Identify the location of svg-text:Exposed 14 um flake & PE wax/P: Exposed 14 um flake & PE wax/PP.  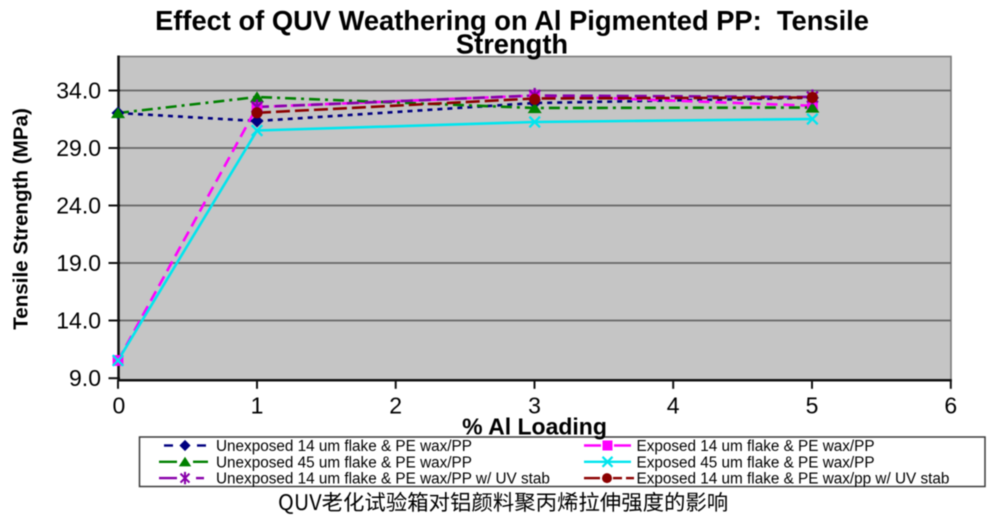
(756, 446).